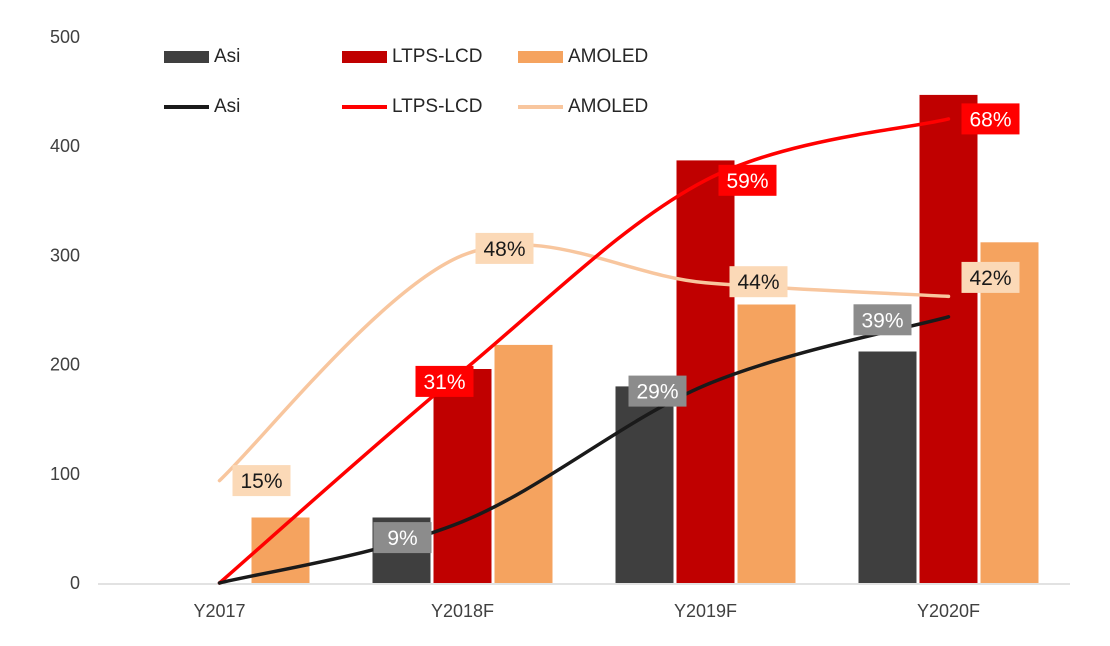  I want to click on legend-swatch-asi-line, so click(186, 107).